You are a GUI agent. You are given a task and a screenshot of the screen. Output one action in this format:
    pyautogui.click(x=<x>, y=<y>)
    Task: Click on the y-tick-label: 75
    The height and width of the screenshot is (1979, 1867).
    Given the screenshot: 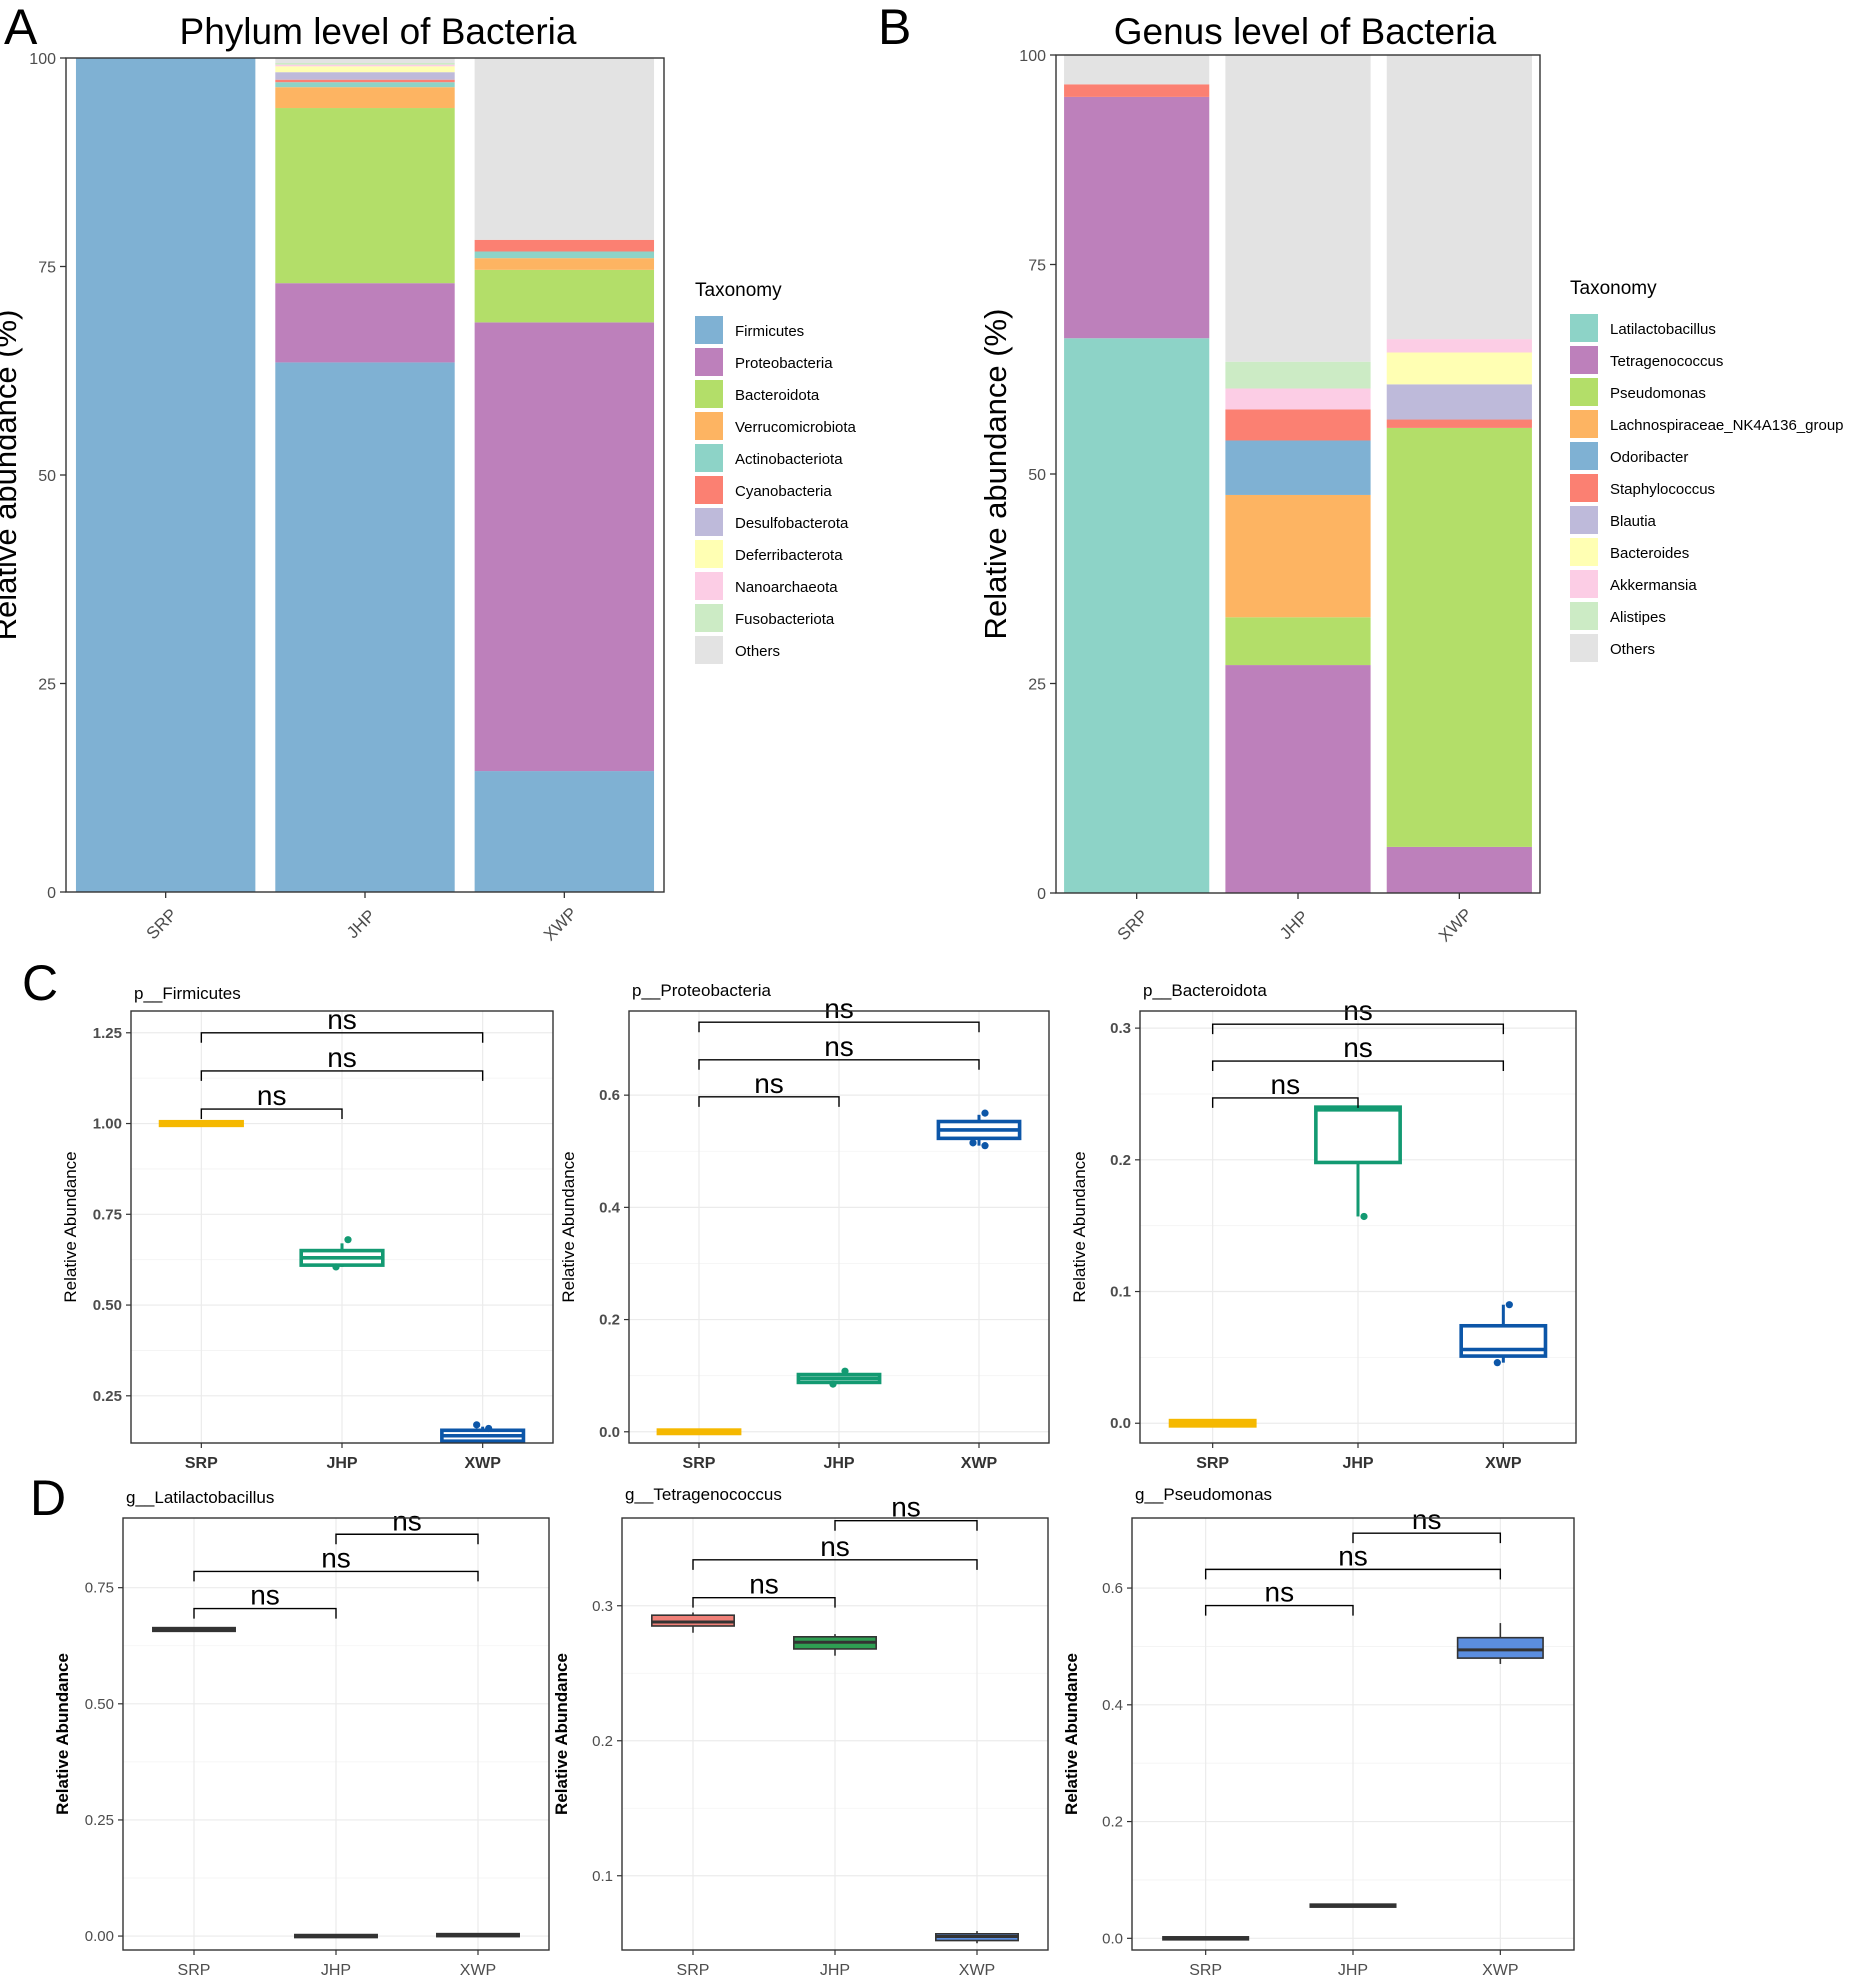 What is the action you would take?
    pyautogui.click(x=47, y=268)
    